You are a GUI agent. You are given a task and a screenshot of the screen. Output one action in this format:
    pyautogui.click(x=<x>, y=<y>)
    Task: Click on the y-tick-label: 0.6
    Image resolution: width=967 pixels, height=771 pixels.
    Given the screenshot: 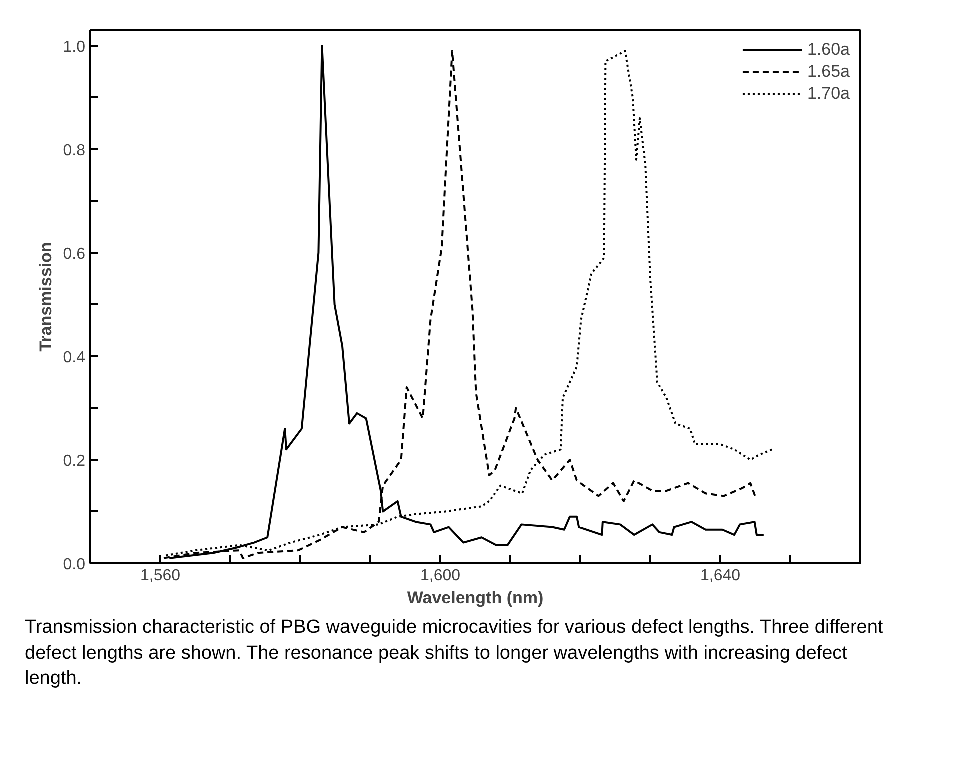 What is the action you would take?
    pyautogui.click(x=74, y=255)
    